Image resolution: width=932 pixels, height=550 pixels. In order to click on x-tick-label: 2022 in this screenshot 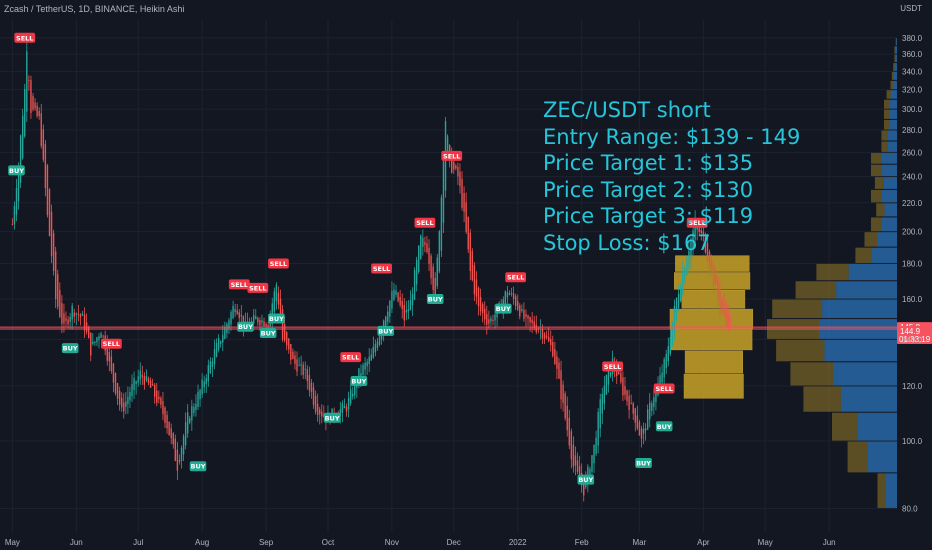, I will do `click(518, 542)`.